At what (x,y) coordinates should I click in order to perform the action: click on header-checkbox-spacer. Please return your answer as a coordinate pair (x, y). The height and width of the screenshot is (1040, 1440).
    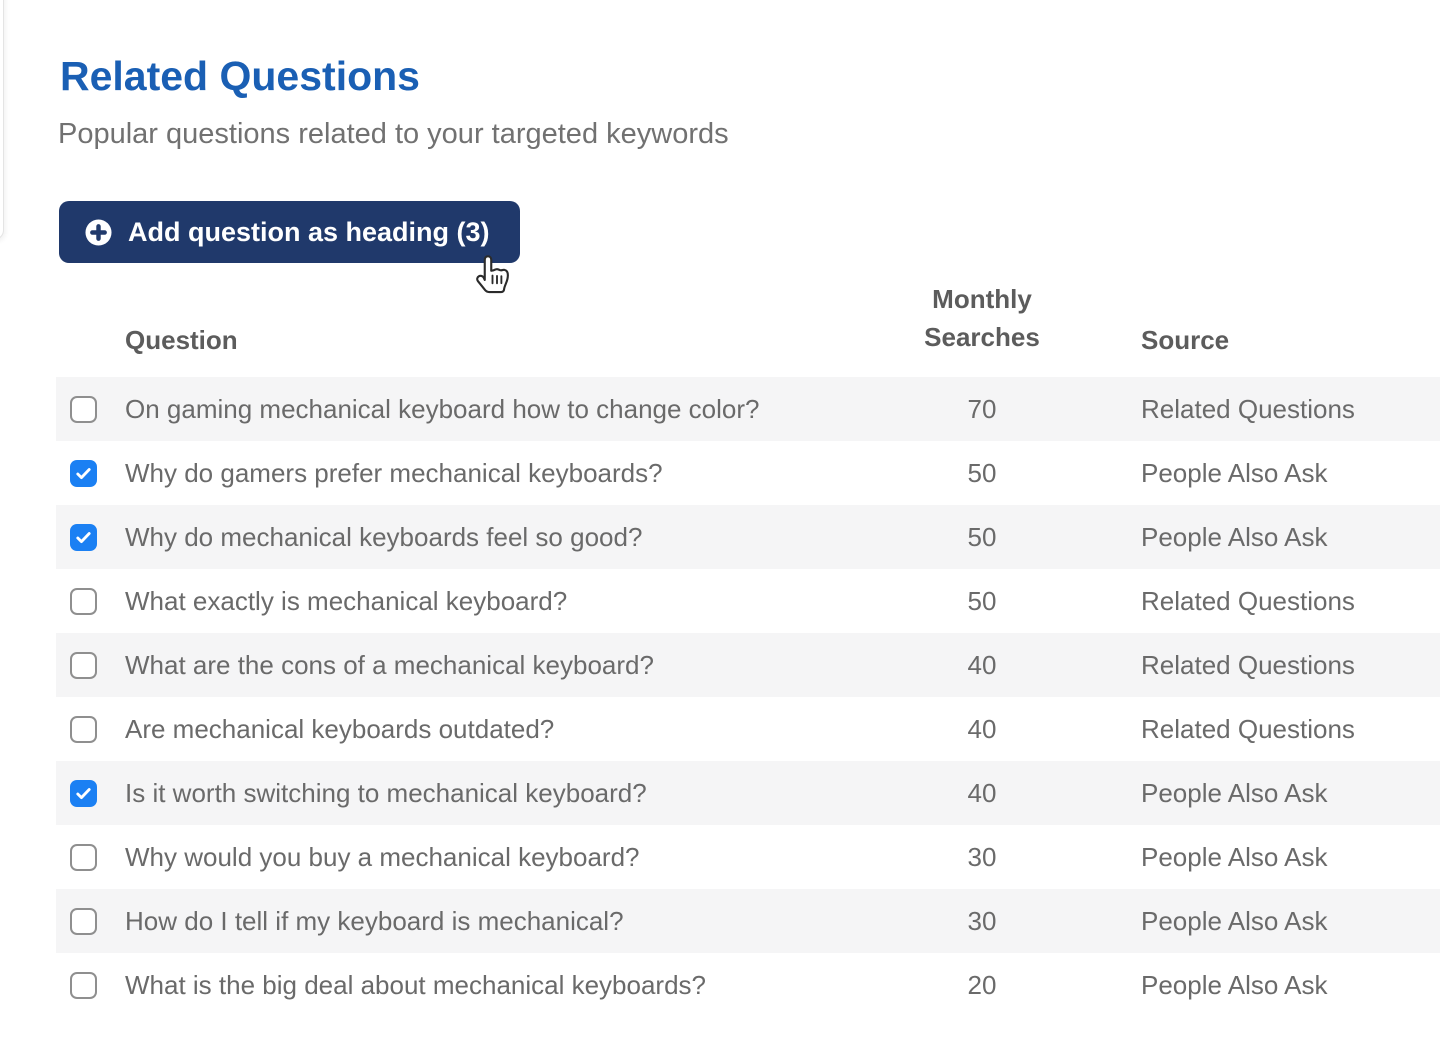
    Looking at the image, I should click on (83, 342).